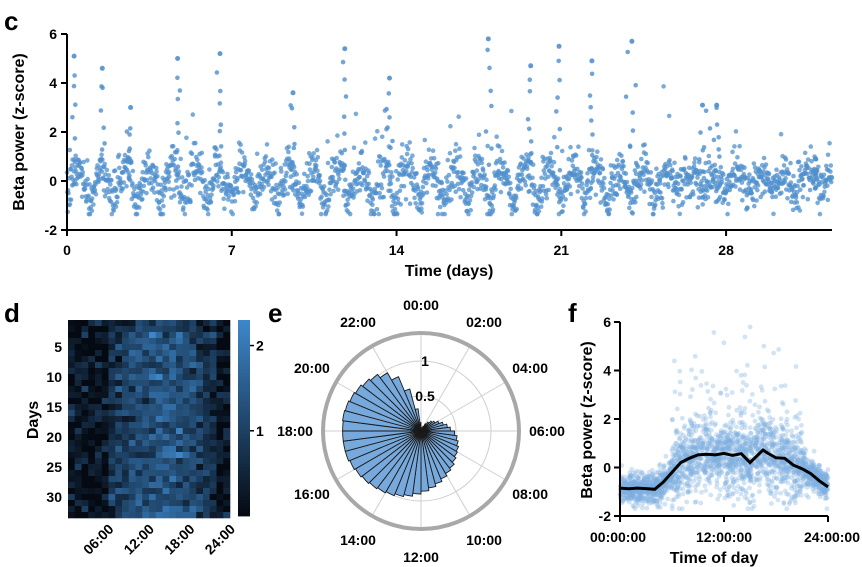 The width and height of the screenshot is (862, 567). I want to click on y-tick-label: -2, so click(51, 230).